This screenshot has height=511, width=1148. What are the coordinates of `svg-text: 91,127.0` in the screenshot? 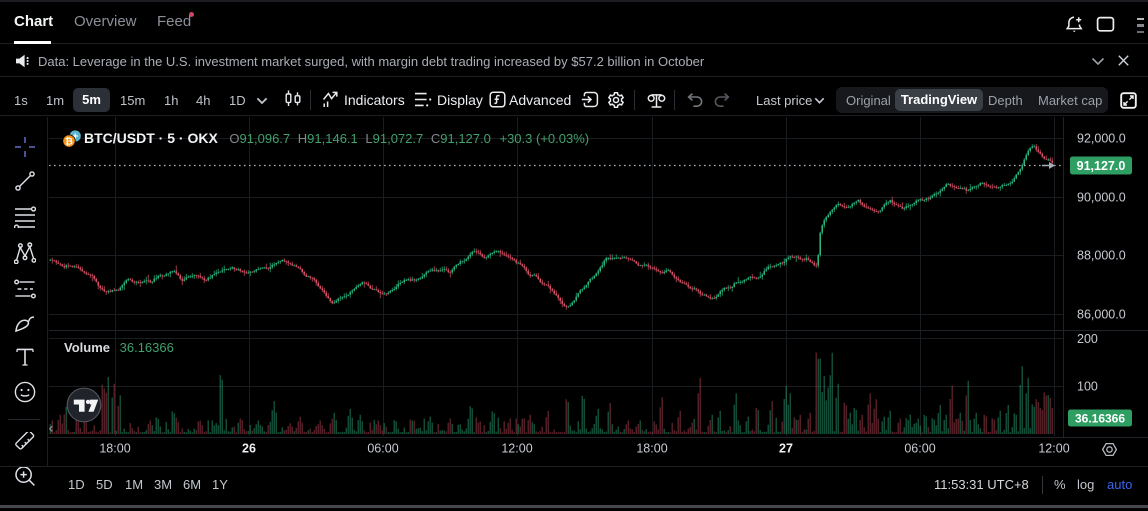 It's located at (1101, 166).